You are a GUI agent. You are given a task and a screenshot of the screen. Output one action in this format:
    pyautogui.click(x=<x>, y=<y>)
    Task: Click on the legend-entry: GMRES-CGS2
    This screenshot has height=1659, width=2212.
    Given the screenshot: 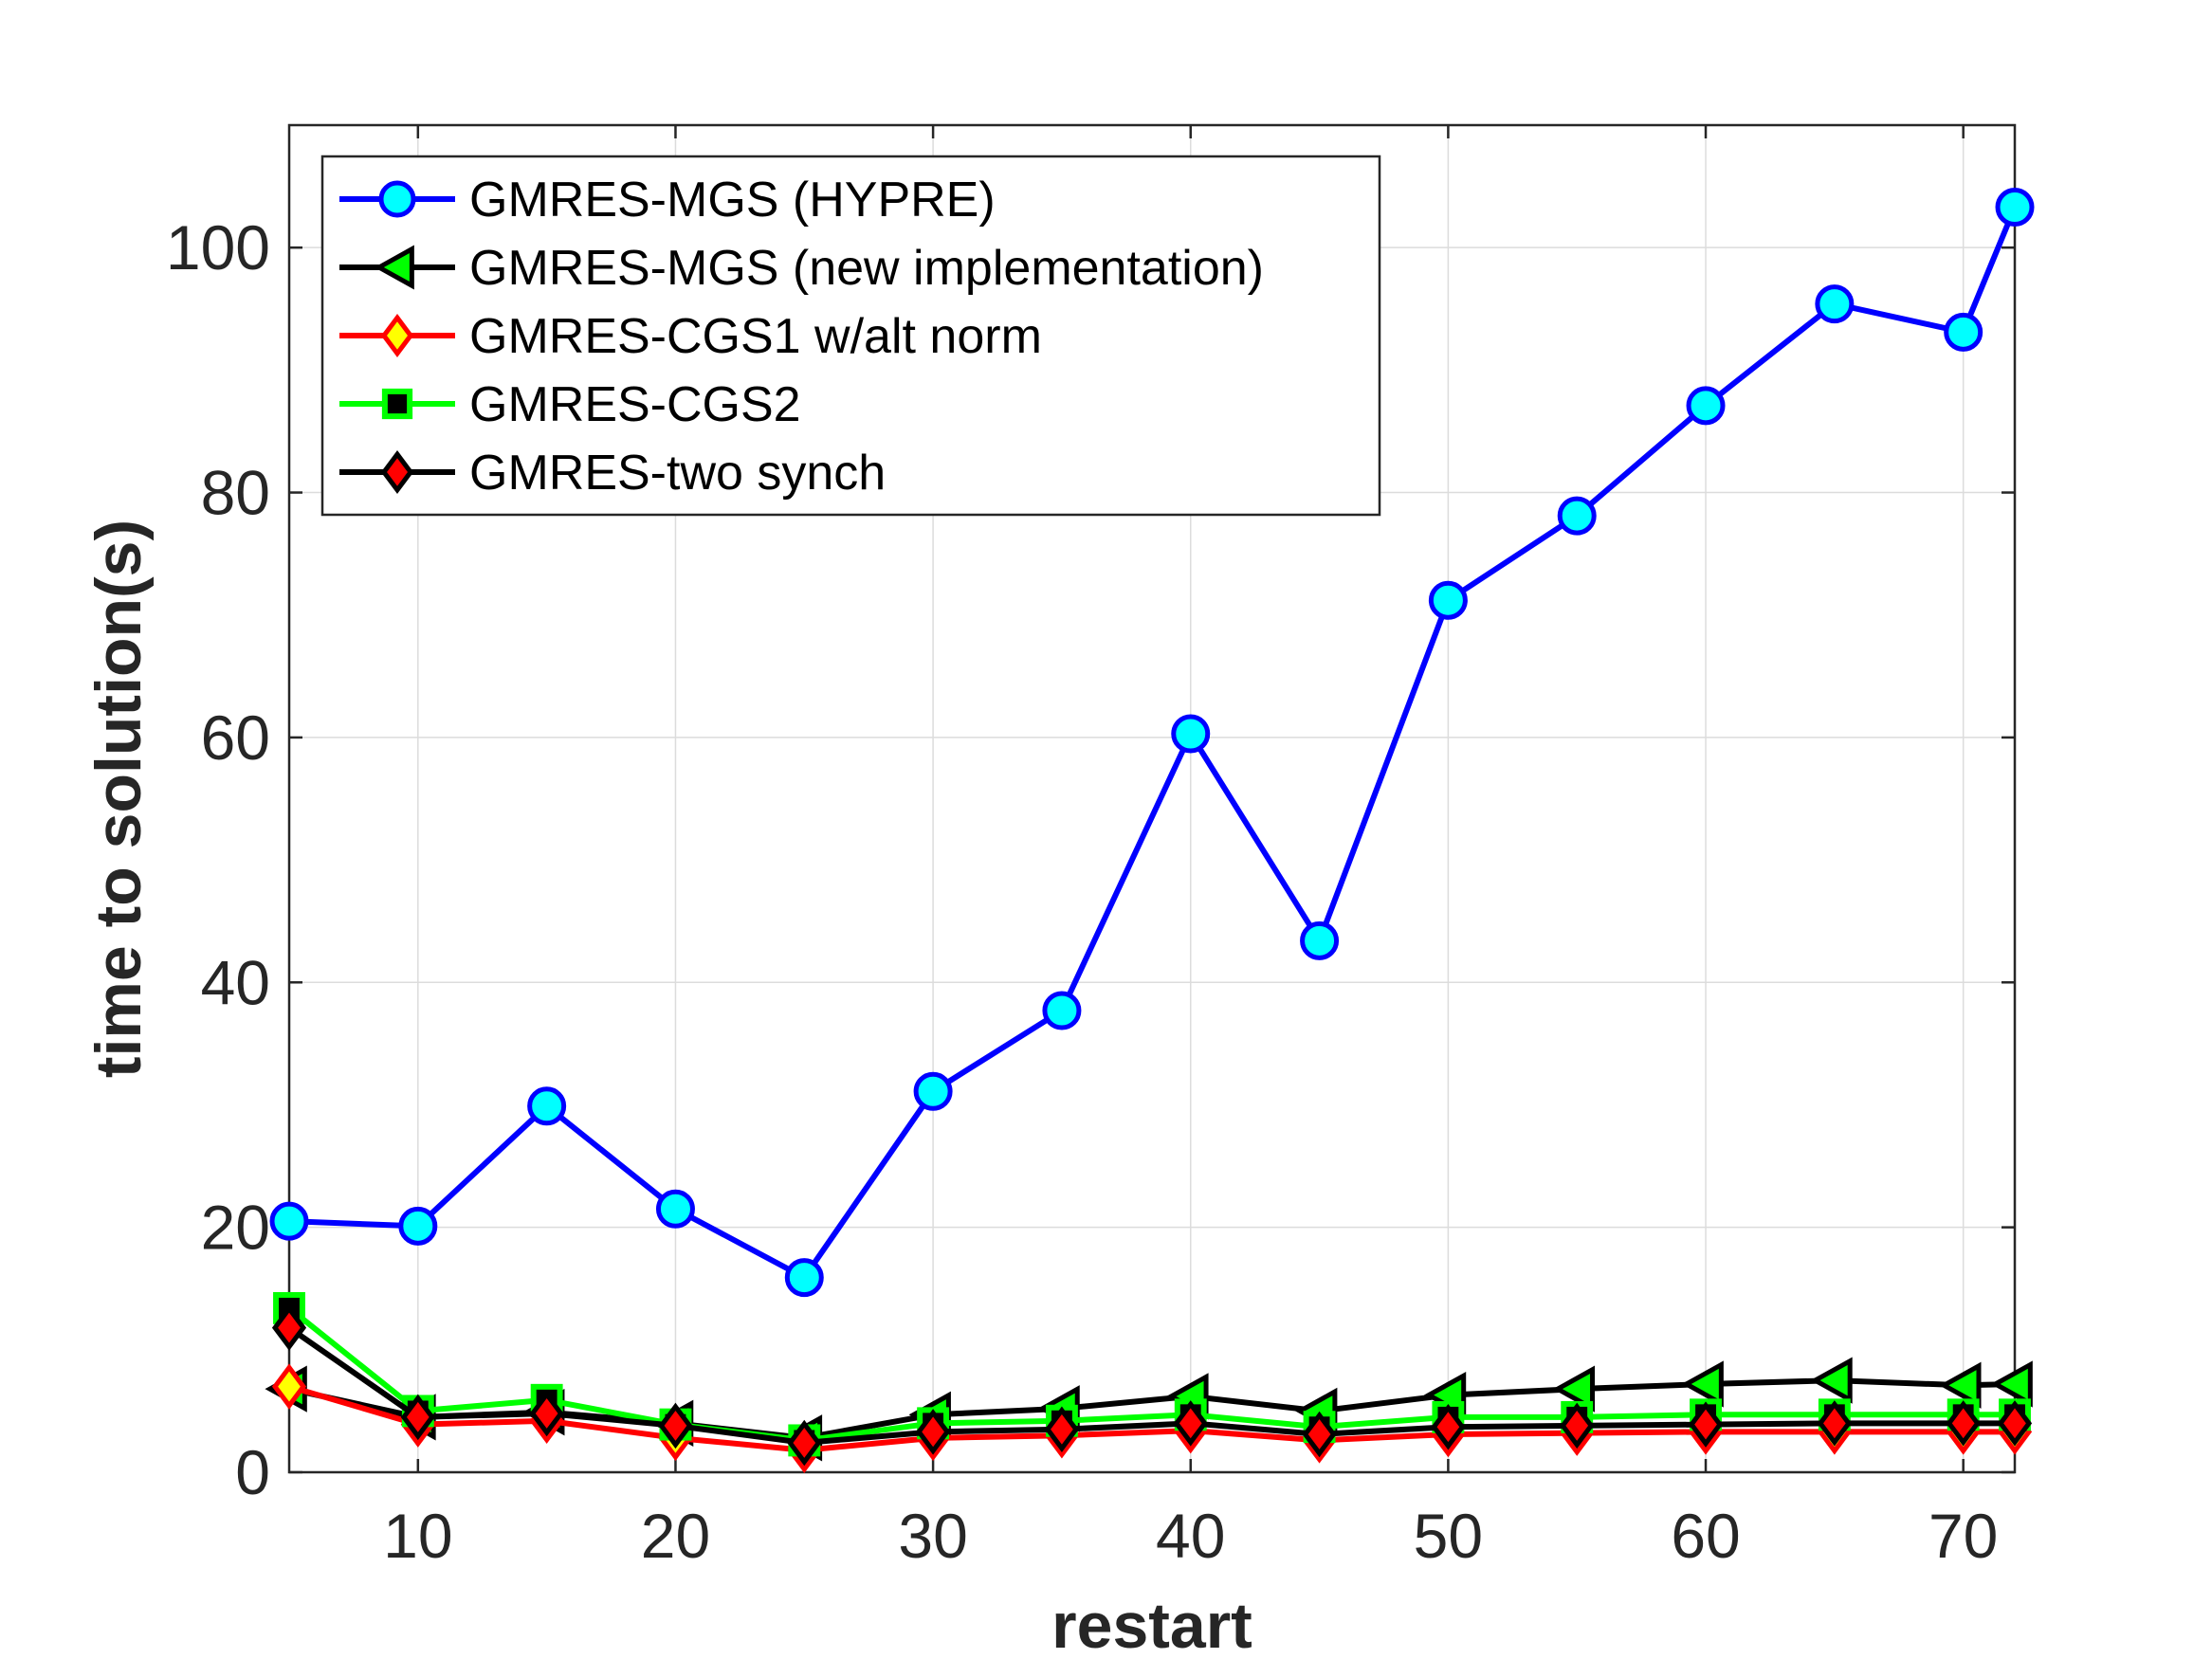 What is the action you would take?
    pyautogui.click(x=570, y=404)
    